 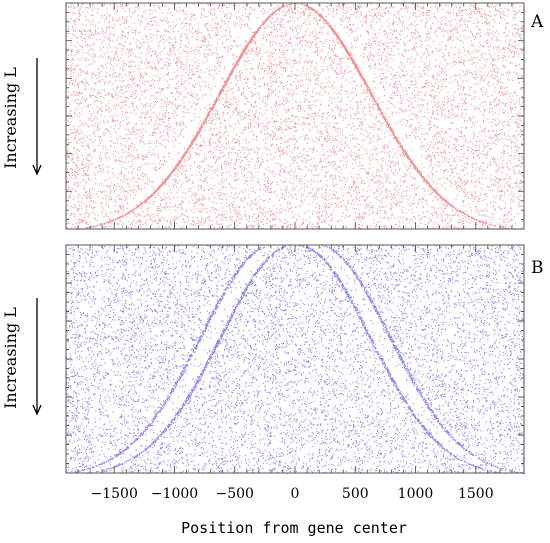 I want to click on panel-a-ylabel: Increasing L, so click(x=10, y=118).